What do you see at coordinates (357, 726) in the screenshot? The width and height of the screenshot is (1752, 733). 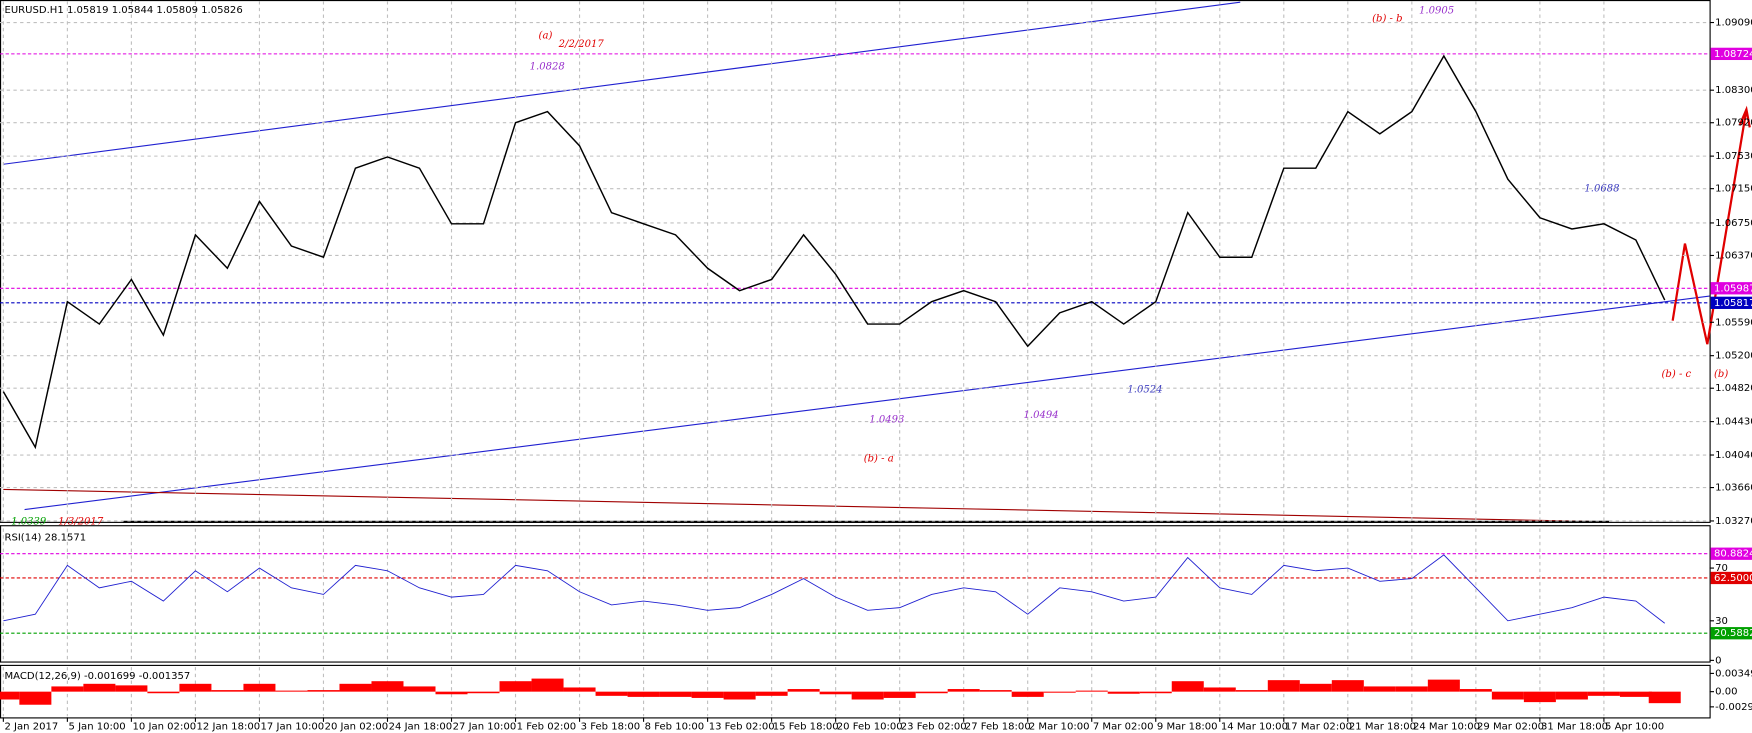 I see `x-tick-label: 20 Jan 02:00` at bounding box center [357, 726].